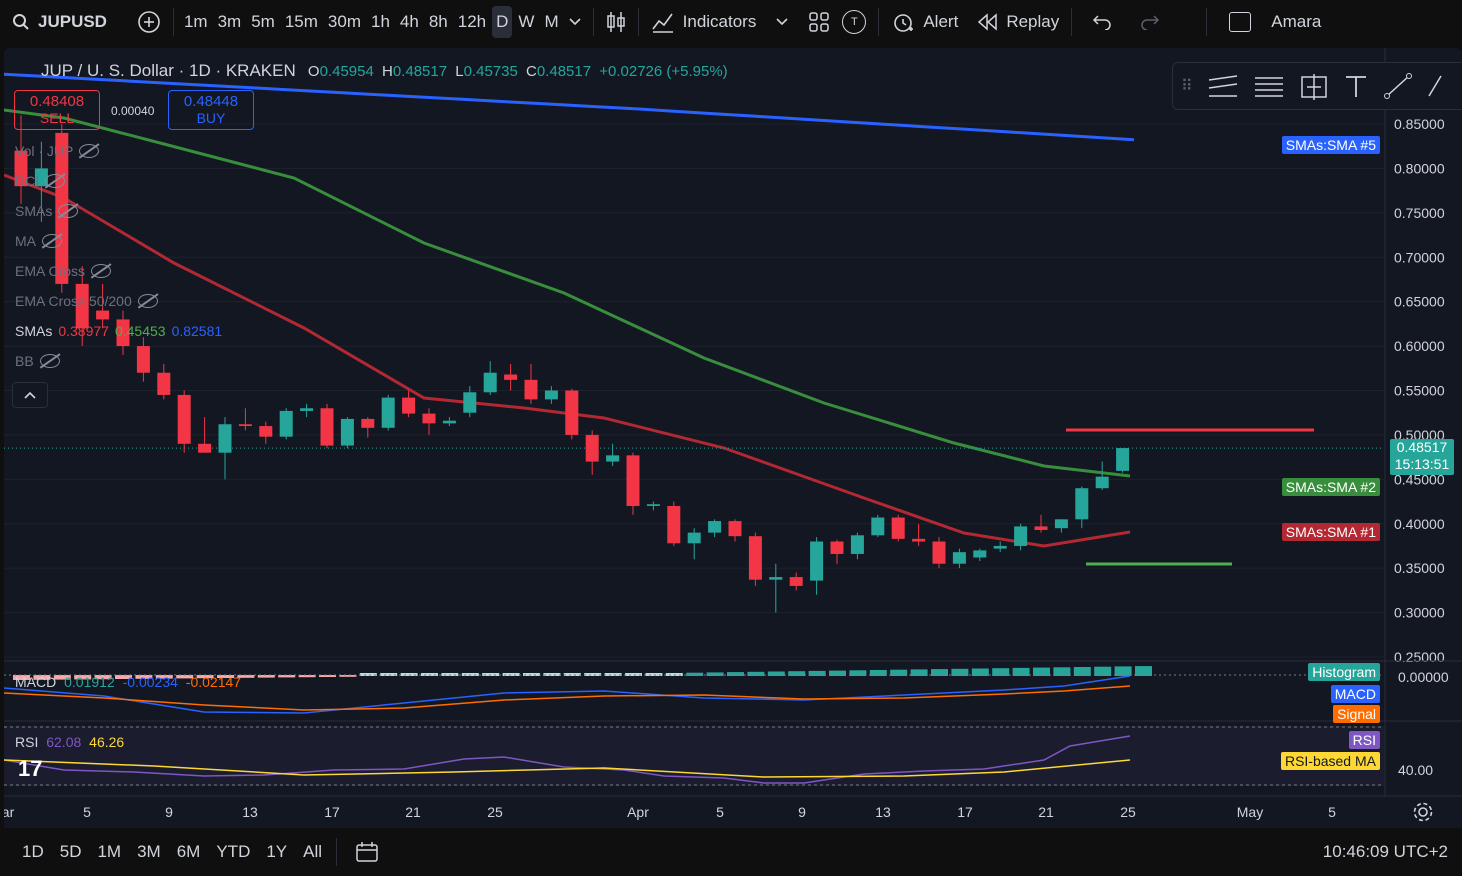  I want to click on brush-icon, so click(1435, 86).